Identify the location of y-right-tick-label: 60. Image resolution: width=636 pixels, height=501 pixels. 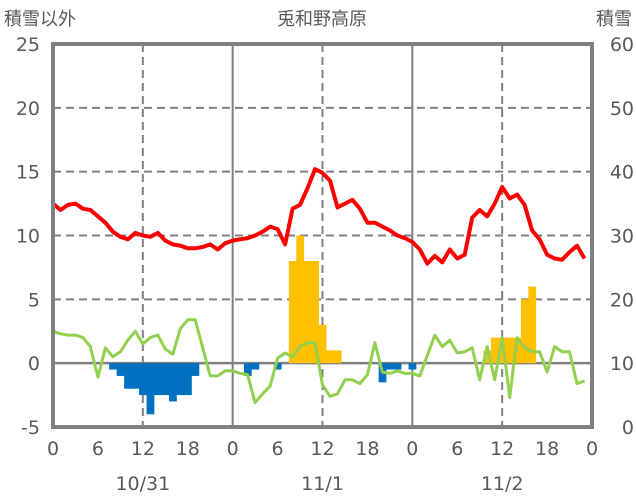
(622, 45).